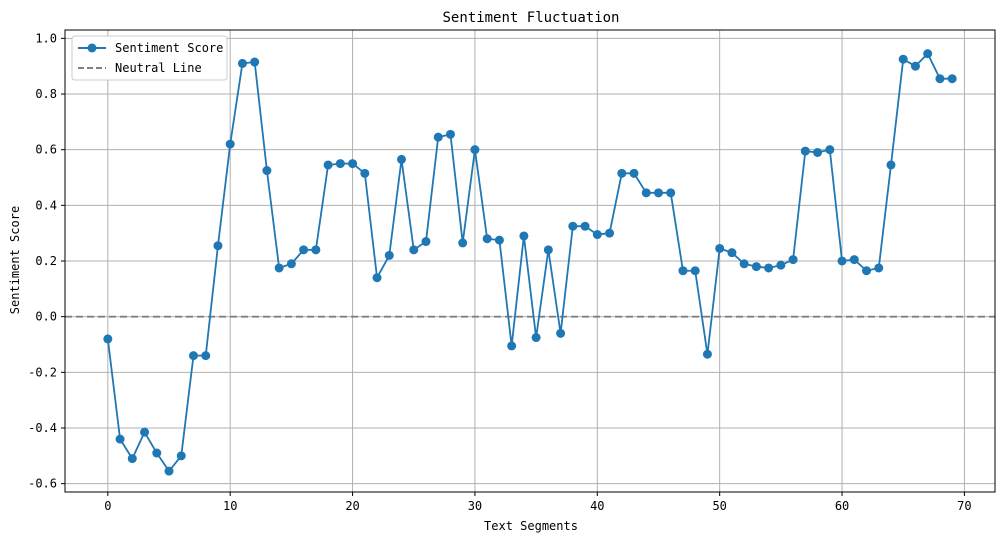  What do you see at coordinates (169, 48) in the screenshot?
I see `legend-label-sentiment-score: Sentiment Score` at bounding box center [169, 48].